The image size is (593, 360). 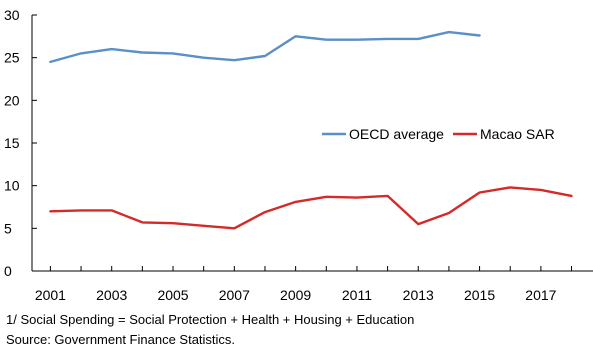 What do you see at coordinates (121, 339) in the screenshot?
I see `footnote-source: Source: Government Finance Statistics.` at bounding box center [121, 339].